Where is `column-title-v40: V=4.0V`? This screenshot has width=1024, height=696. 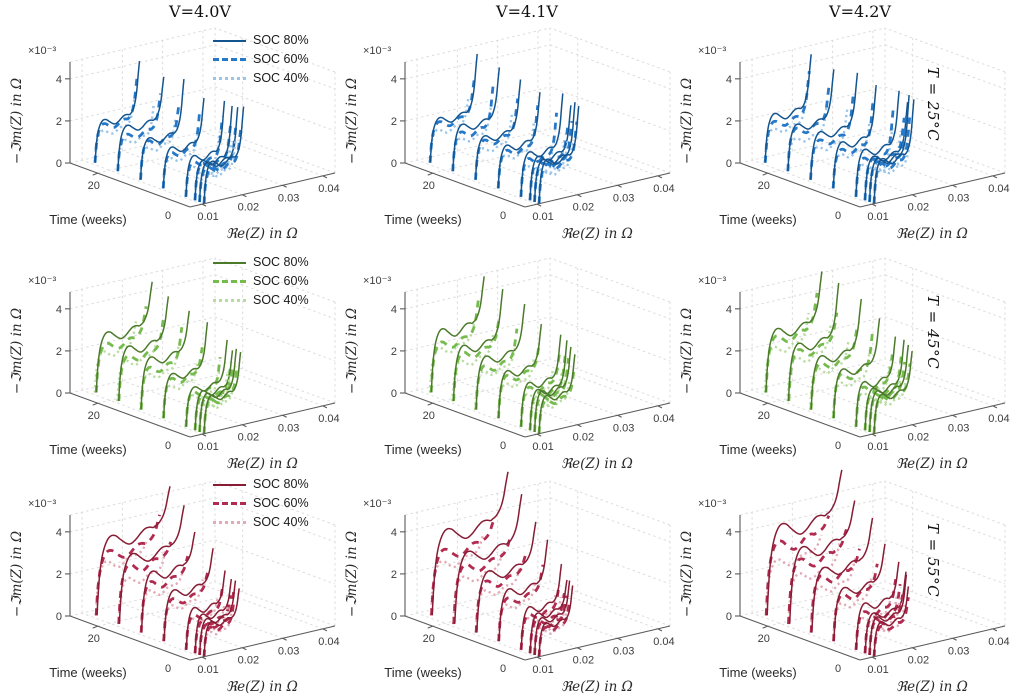 column-title-v40: V=4.0V is located at coordinates (200, 11).